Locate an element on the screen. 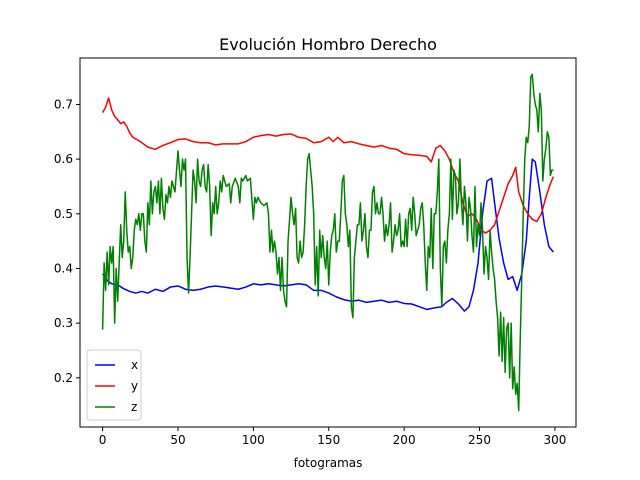 Image resolution: width=640 pixels, height=480 pixels. y-axis-ticks: 0.2 0.3 0.4 0.5 0.6 0.7 is located at coordinates (67, 241).